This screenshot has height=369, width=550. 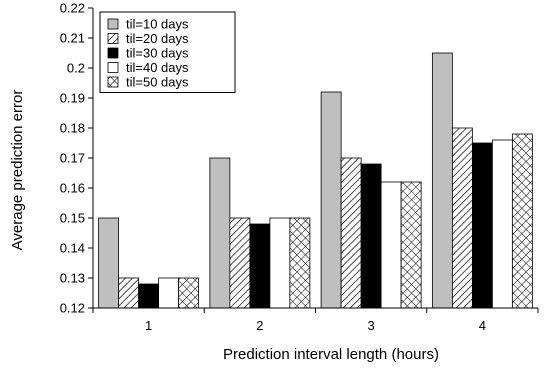 What do you see at coordinates (148, 325) in the screenshot?
I see `x-tick-label: 1` at bounding box center [148, 325].